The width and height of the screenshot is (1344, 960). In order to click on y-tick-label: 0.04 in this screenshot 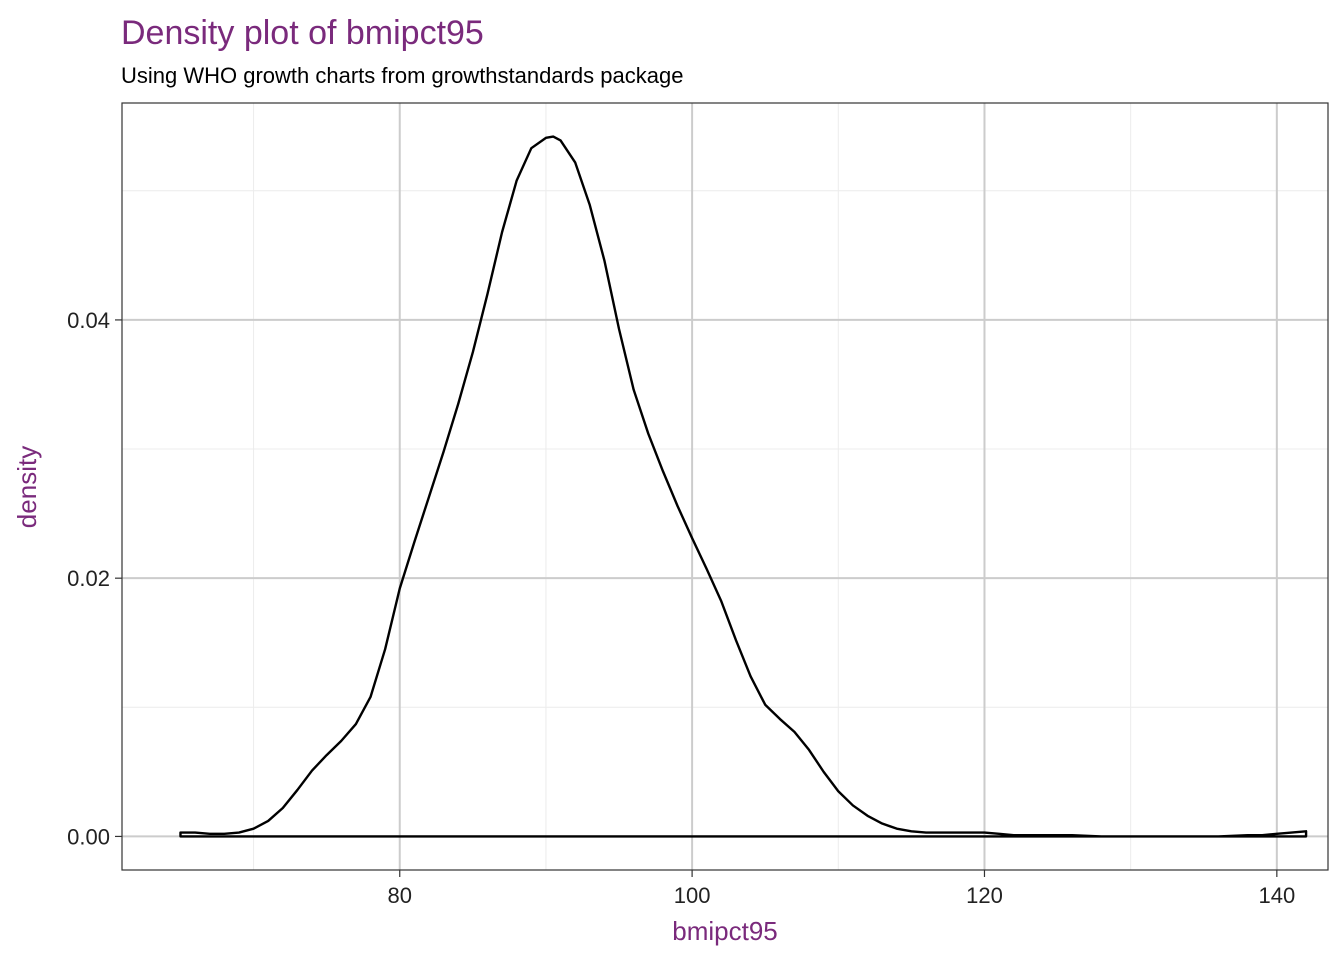, I will do `click(88, 320)`.